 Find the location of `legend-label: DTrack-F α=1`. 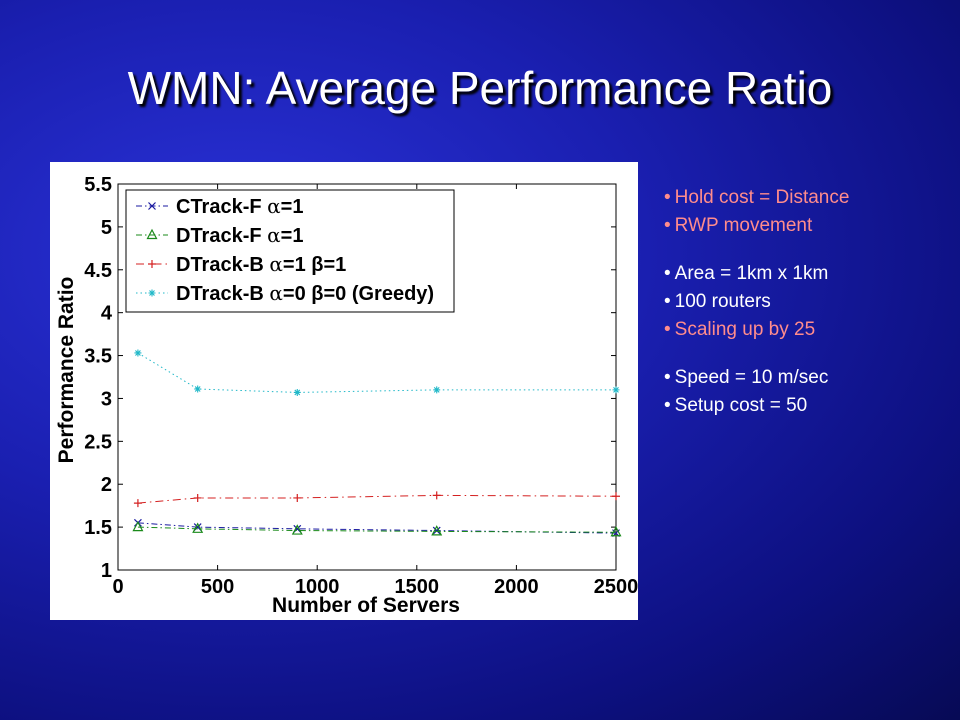

legend-label: DTrack-F α=1 is located at coordinates (239, 235).